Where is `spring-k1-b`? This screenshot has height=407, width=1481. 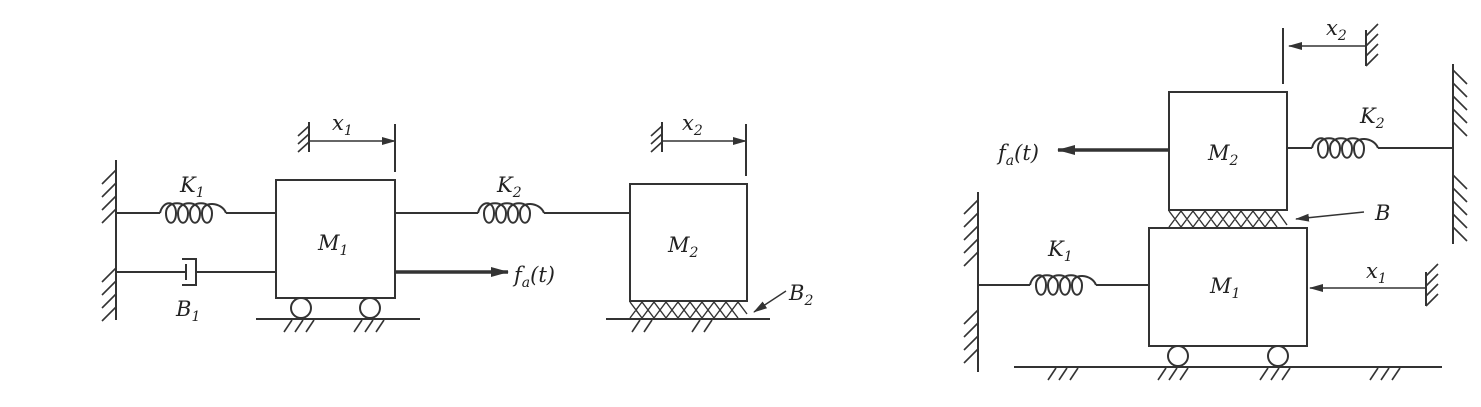 spring-k1-b is located at coordinates (1063, 285).